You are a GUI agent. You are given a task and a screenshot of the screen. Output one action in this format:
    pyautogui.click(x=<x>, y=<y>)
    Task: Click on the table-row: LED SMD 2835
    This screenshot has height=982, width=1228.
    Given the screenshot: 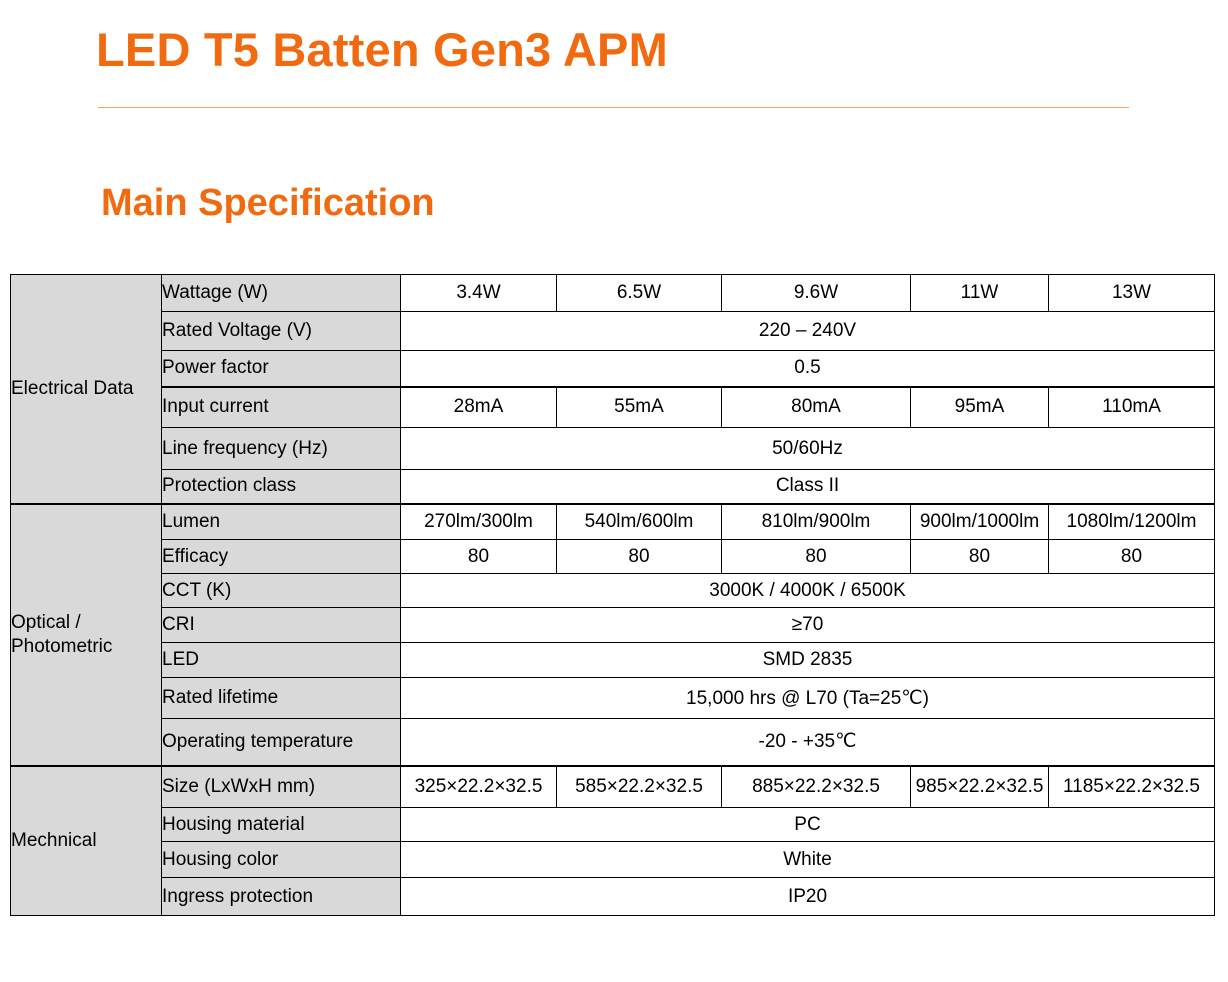 What is the action you would take?
    pyautogui.click(x=613, y=660)
    